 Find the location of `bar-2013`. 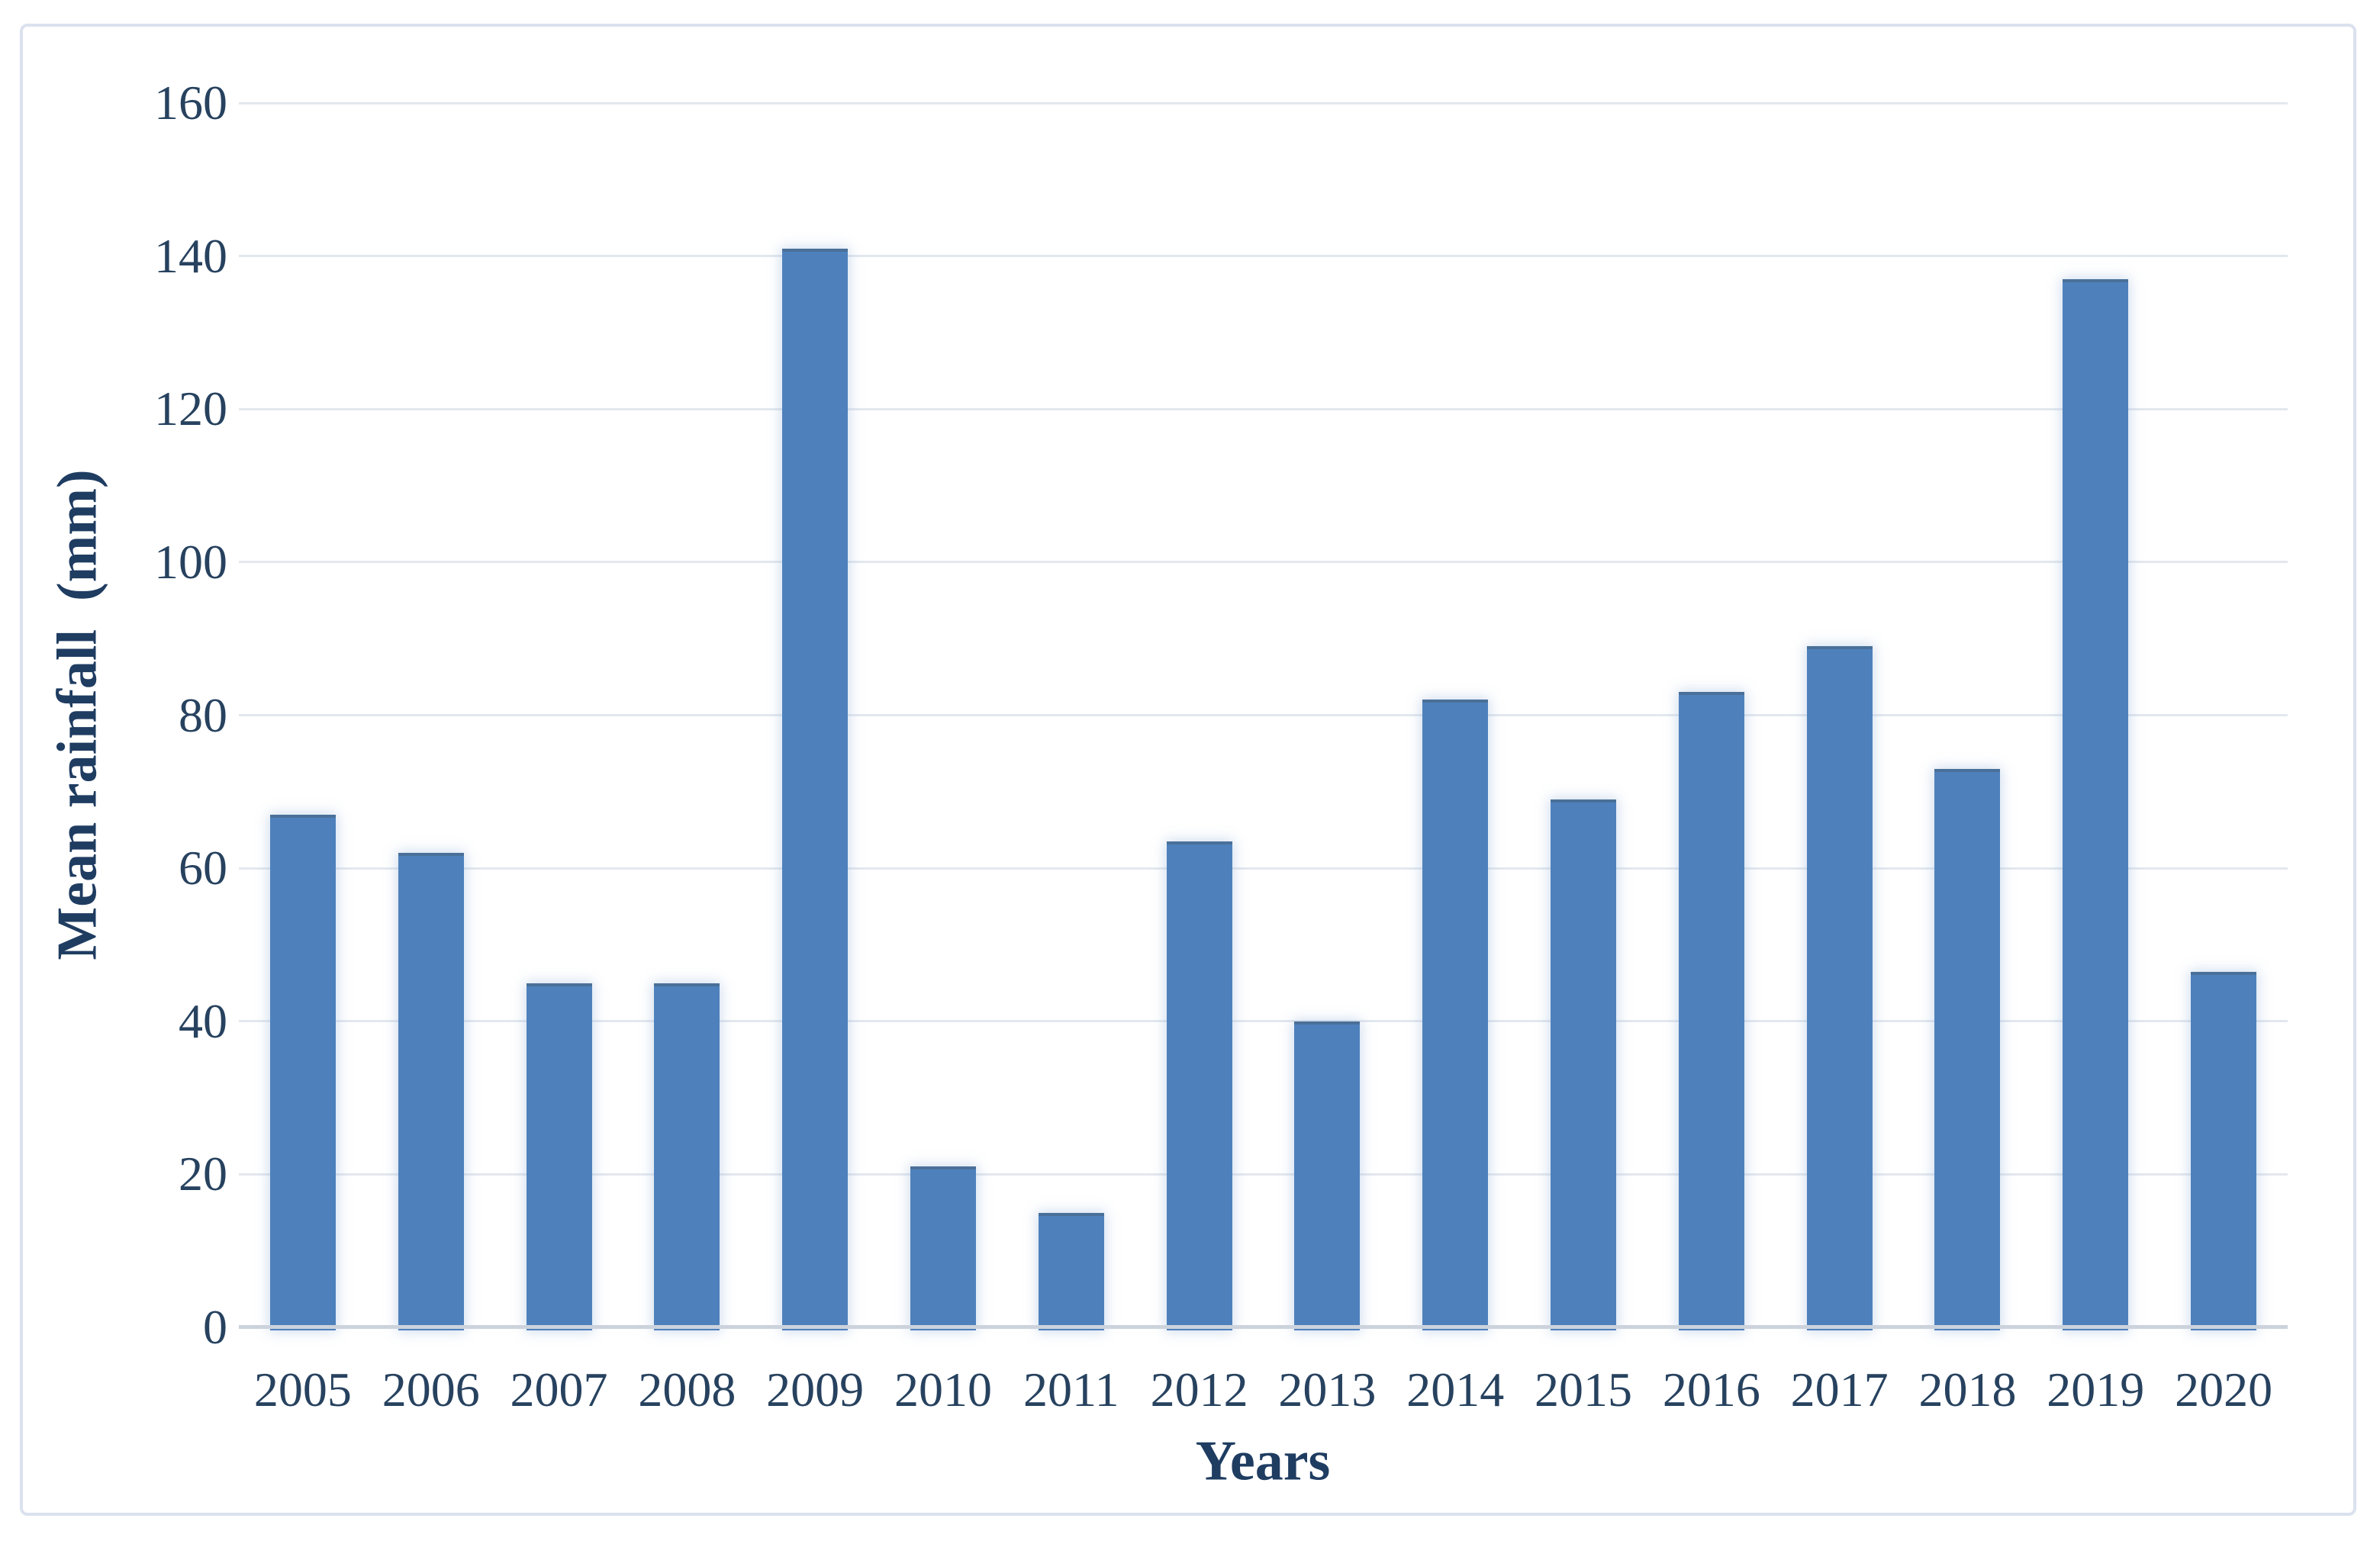

bar-2013 is located at coordinates (1327, 1175).